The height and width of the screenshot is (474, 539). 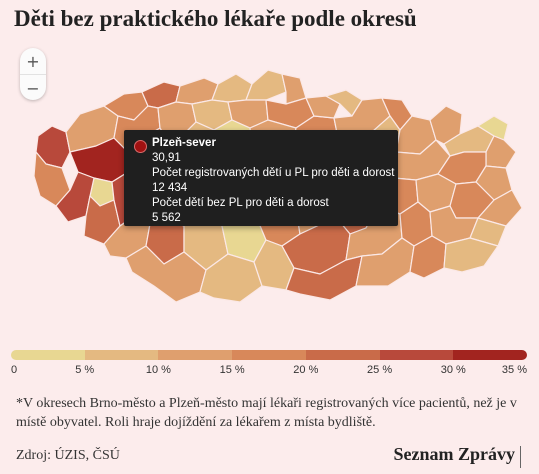 I want to click on tooltip-district-name: Plzeň-sever, so click(x=184, y=143).